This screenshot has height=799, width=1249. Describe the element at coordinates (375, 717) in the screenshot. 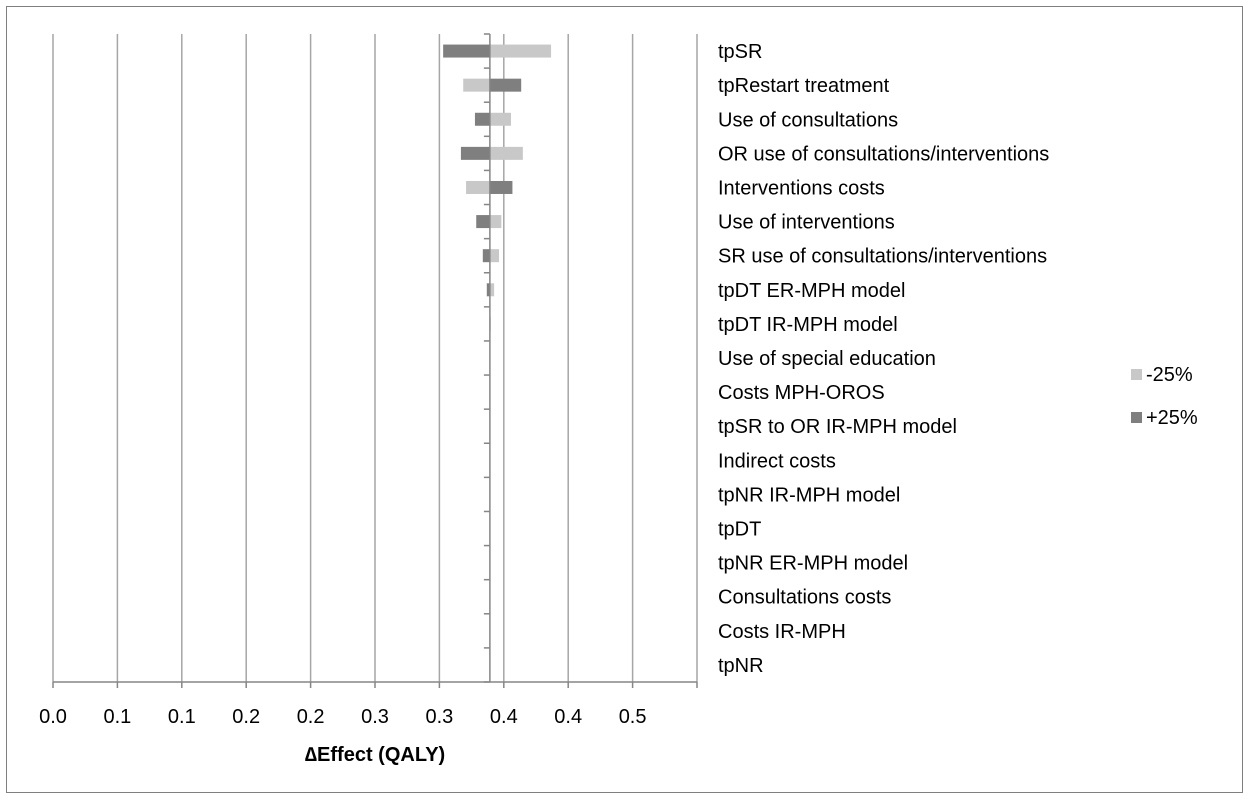

I see `x-tick-label-5: 0.3` at that location.